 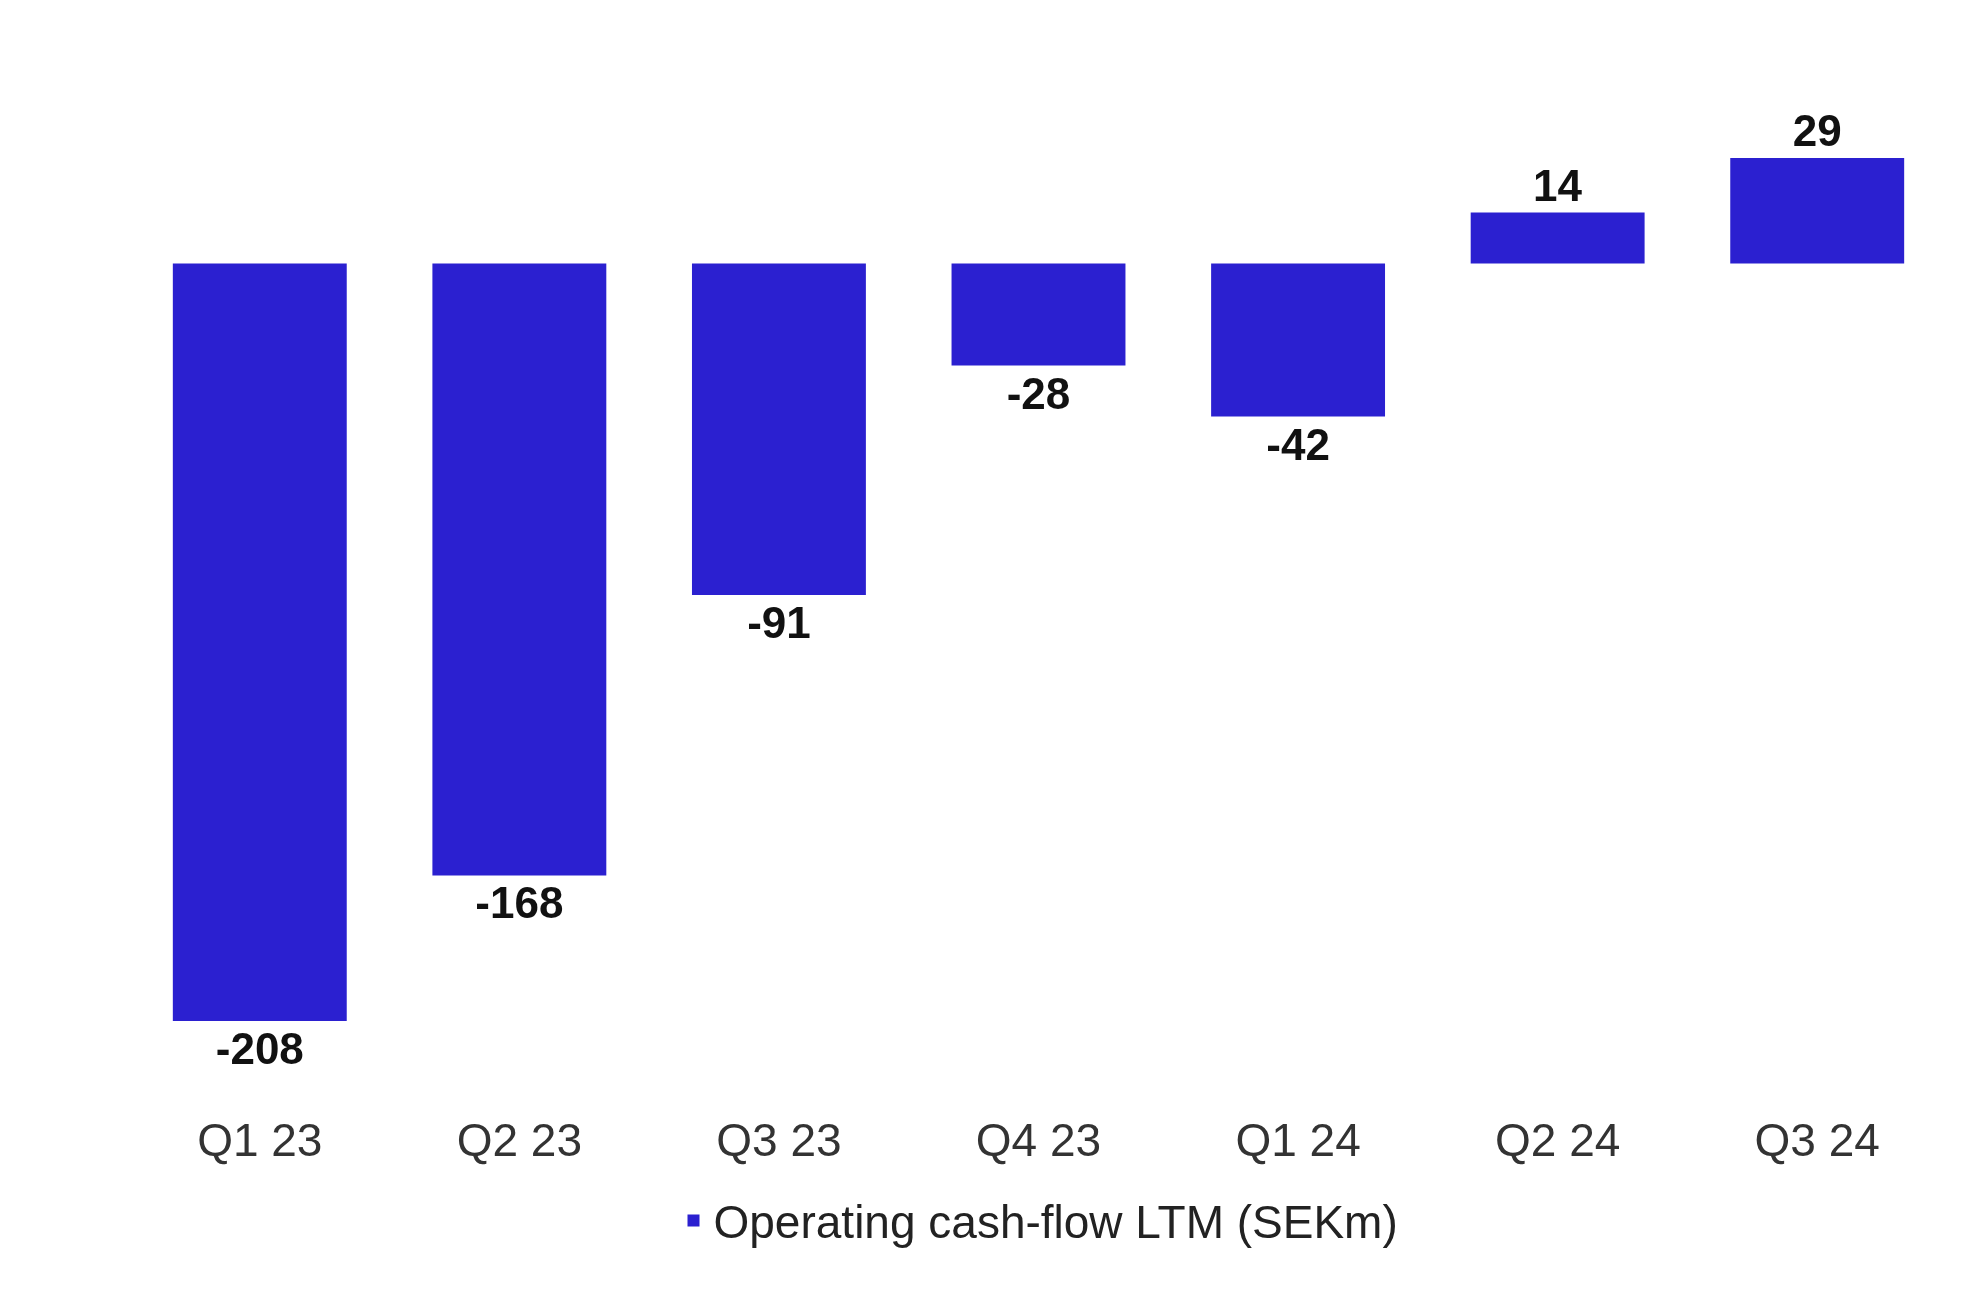 I want to click on x-tick-label: Q3 24, so click(x=1817, y=1140).